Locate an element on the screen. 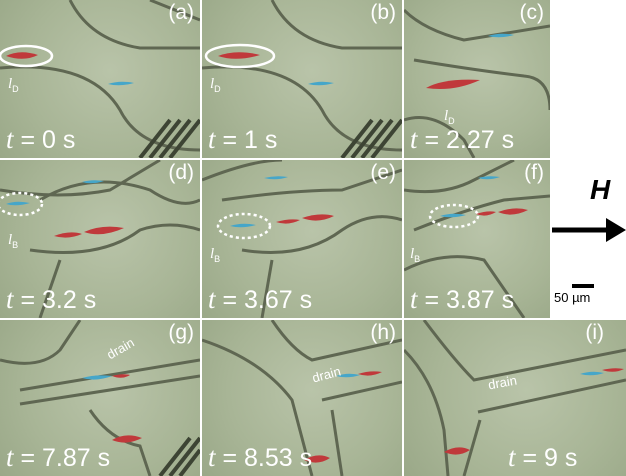 Image resolution: width=626 pixels, height=476 pixels. time-label: t = 3.87 s is located at coordinates (462, 299).